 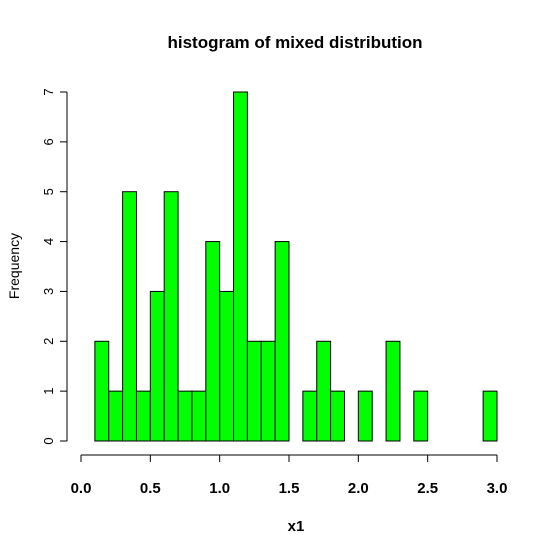 What do you see at coordinates (48, 141) in the screenshot?
I see `y-tick-label: 6` at bounding box center [48, 141].